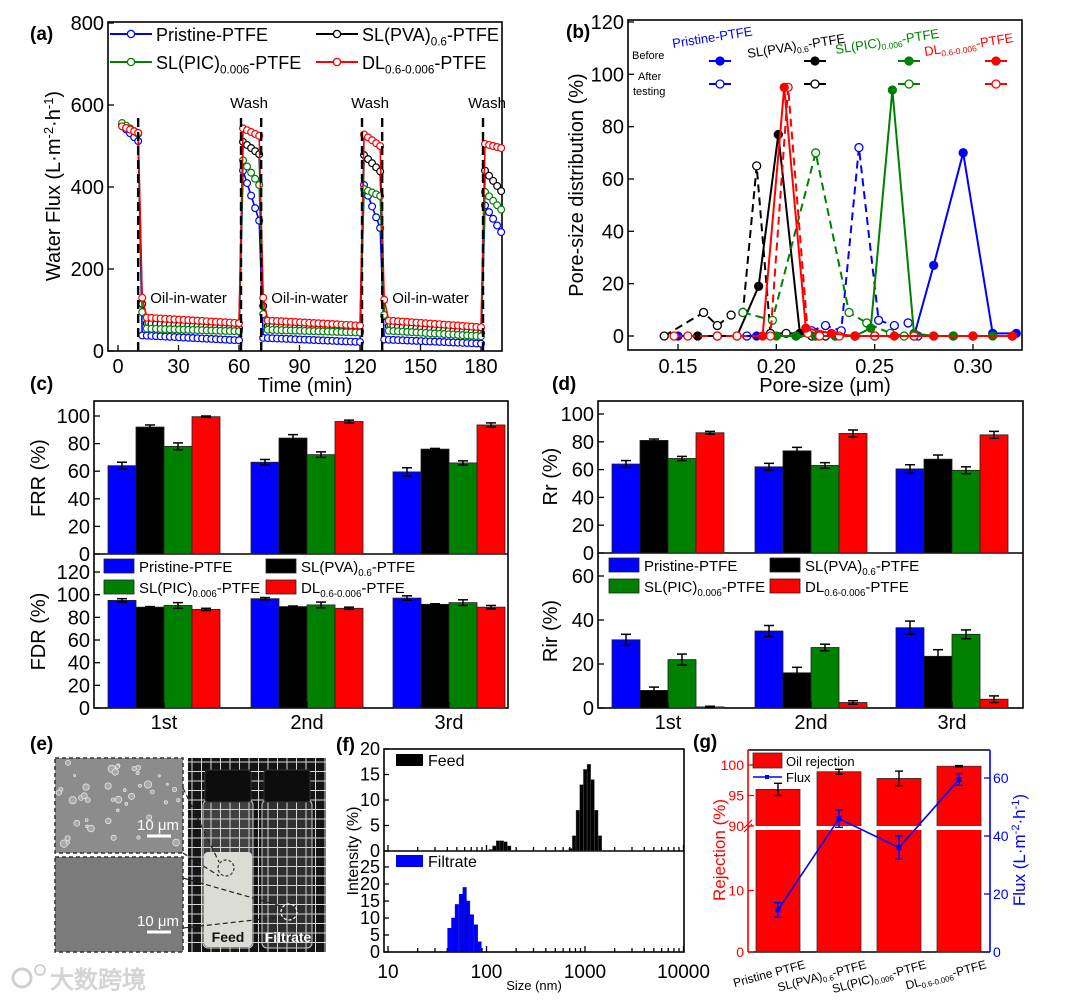 This screenshot has height=1001, width=1080. What do you see at coordinates (487, 972) in the screenshot?
I see `x-tick-label: 100` at bounding box center [487, 972].